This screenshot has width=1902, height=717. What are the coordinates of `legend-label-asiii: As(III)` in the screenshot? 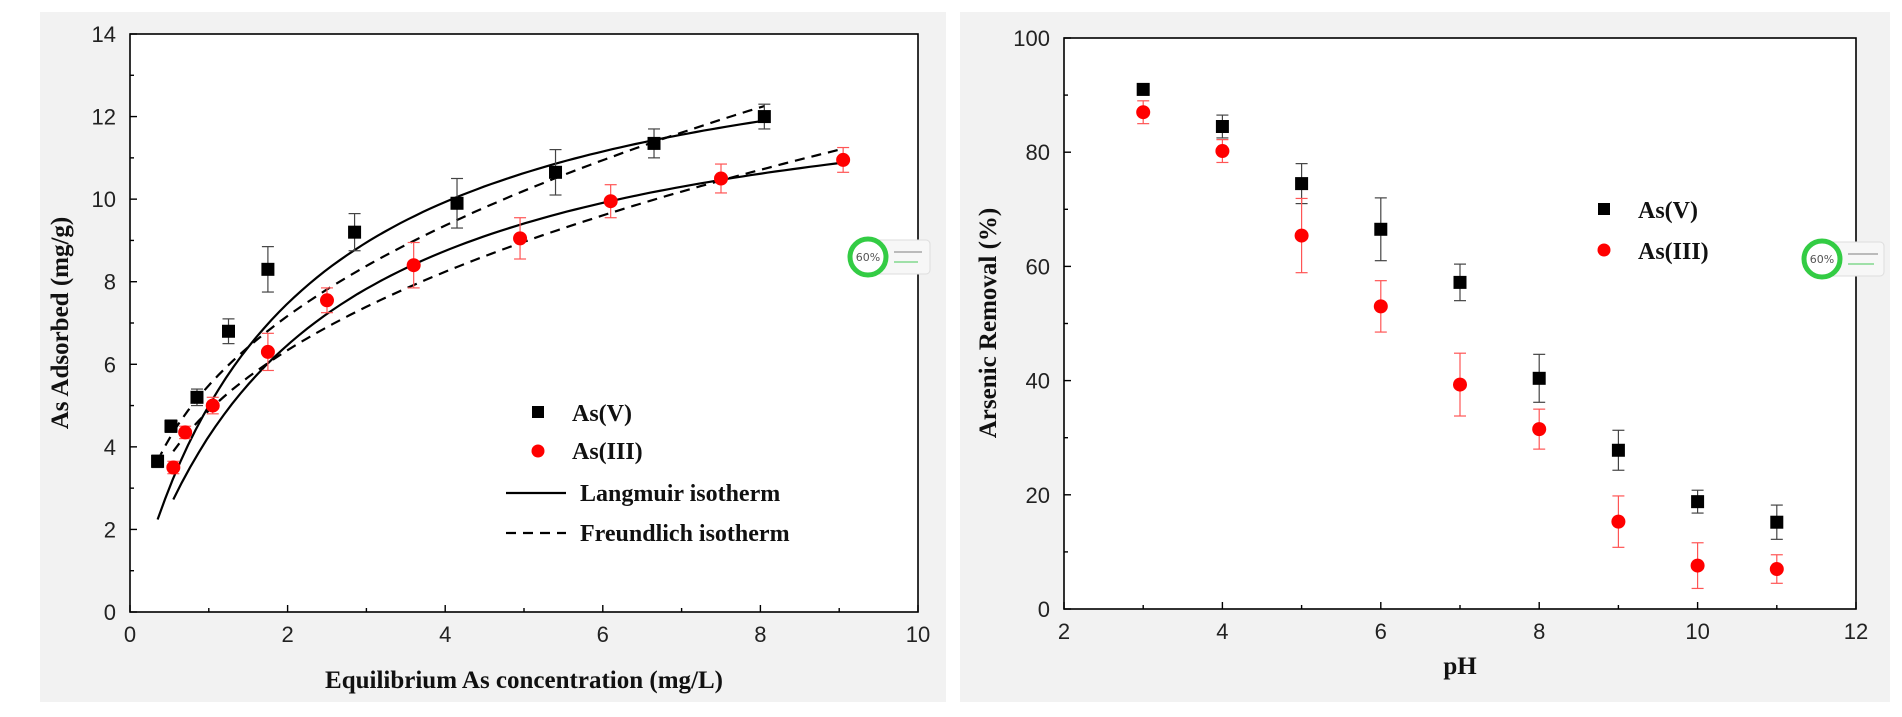 It's located at (607, 452).